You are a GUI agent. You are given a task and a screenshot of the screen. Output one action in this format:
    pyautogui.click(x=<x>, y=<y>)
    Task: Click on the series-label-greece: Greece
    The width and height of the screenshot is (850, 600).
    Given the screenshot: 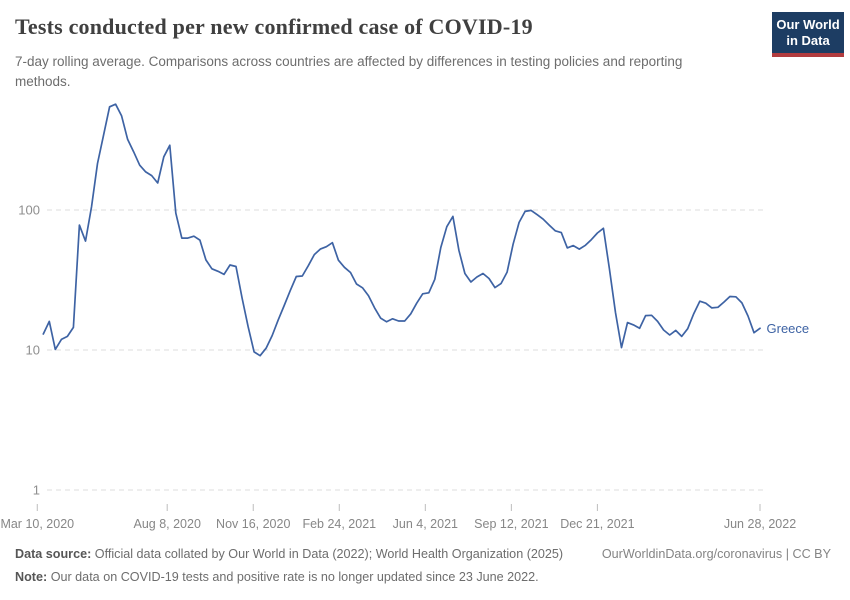 What is the action you would take?
    pyautogui.click(x=788, y=328)
    